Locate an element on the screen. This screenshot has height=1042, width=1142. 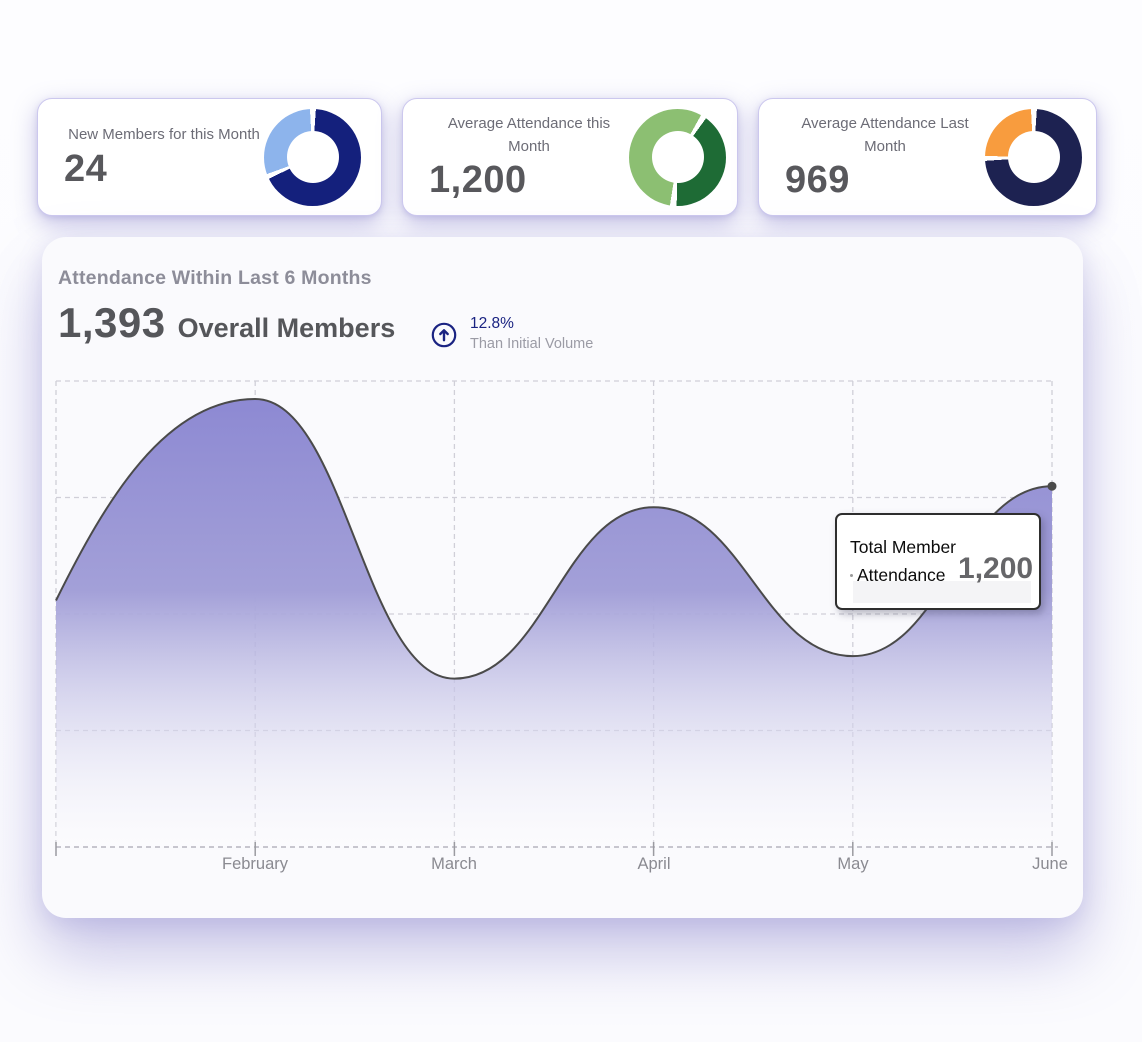
growth-indicator: 12.8% Than Initial Volume is located at coordinates (511, 333).